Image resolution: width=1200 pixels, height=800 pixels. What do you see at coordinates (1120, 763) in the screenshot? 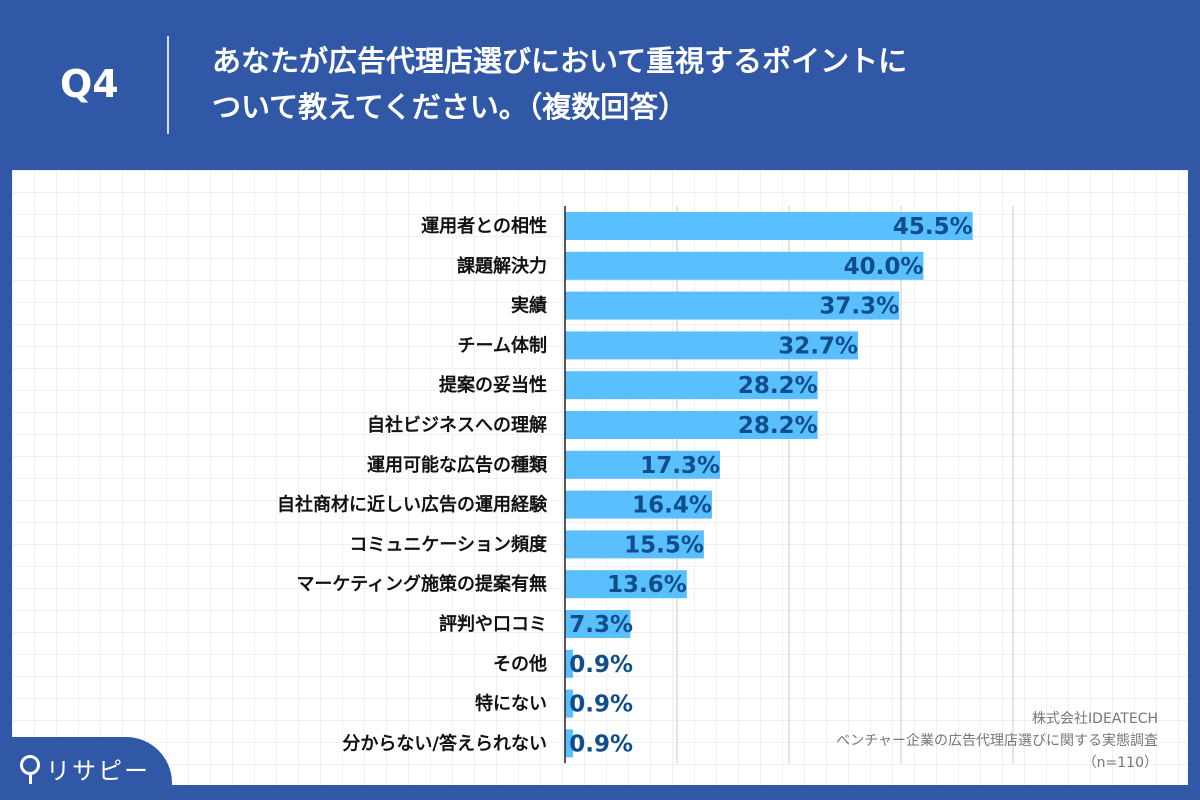
I see `source-n: （n=110）` at bounding box center [1120, 763].